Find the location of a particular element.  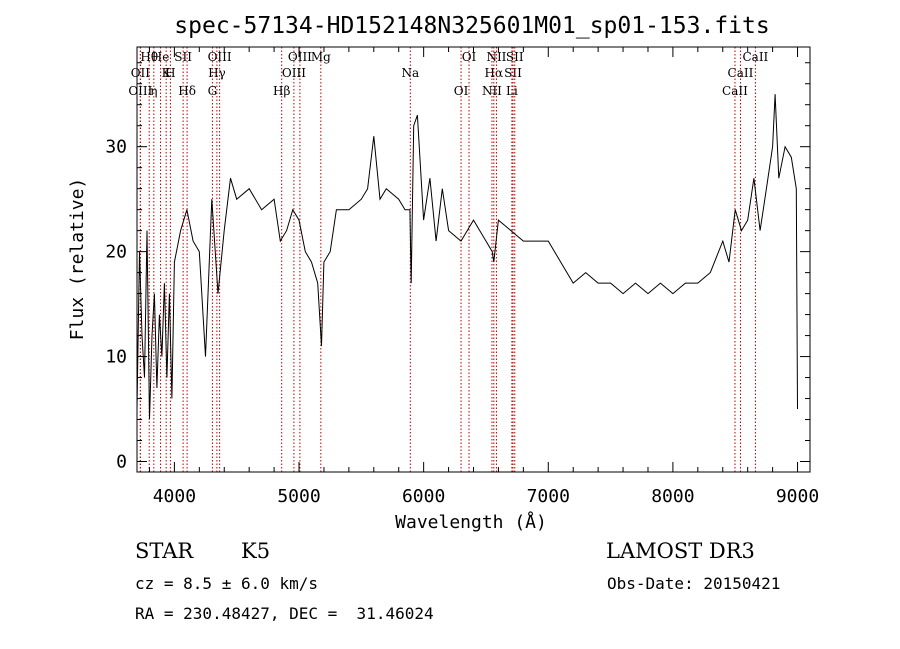

x-tick-label: 7000 is located at coordinates (548, 496).